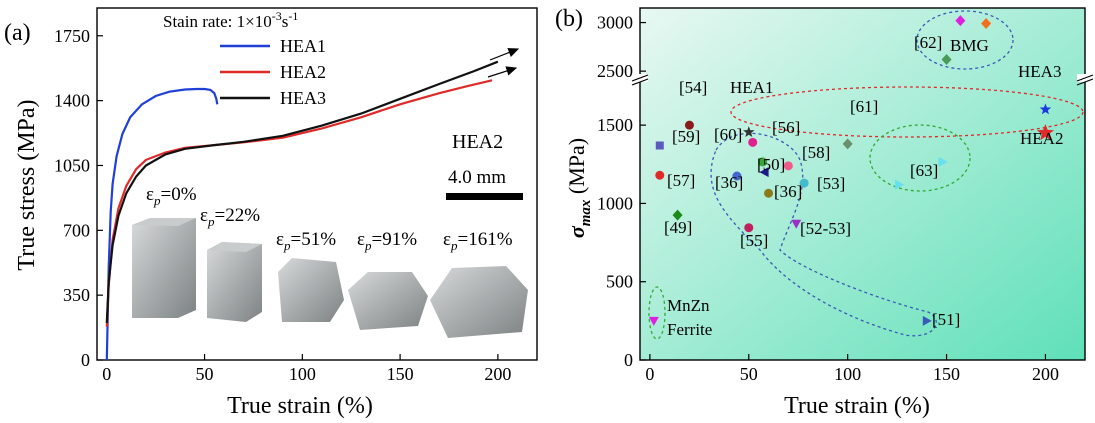  I want to click on panel-b-y-axis-label: σmax (MPa), so click(579, 188).